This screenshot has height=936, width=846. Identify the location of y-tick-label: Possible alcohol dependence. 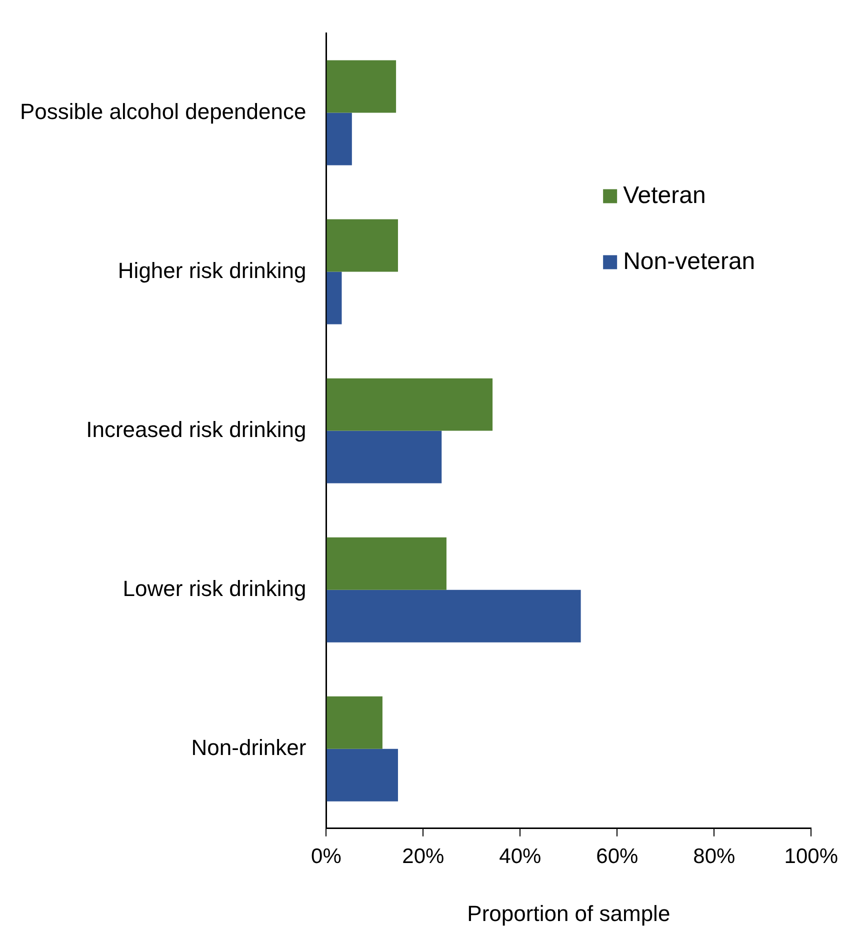
(163, 111).